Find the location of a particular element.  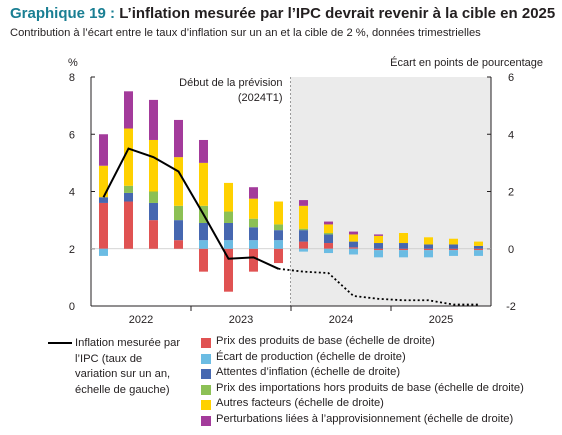

right-tick-label: -2 is located at coordinates (511, 307).